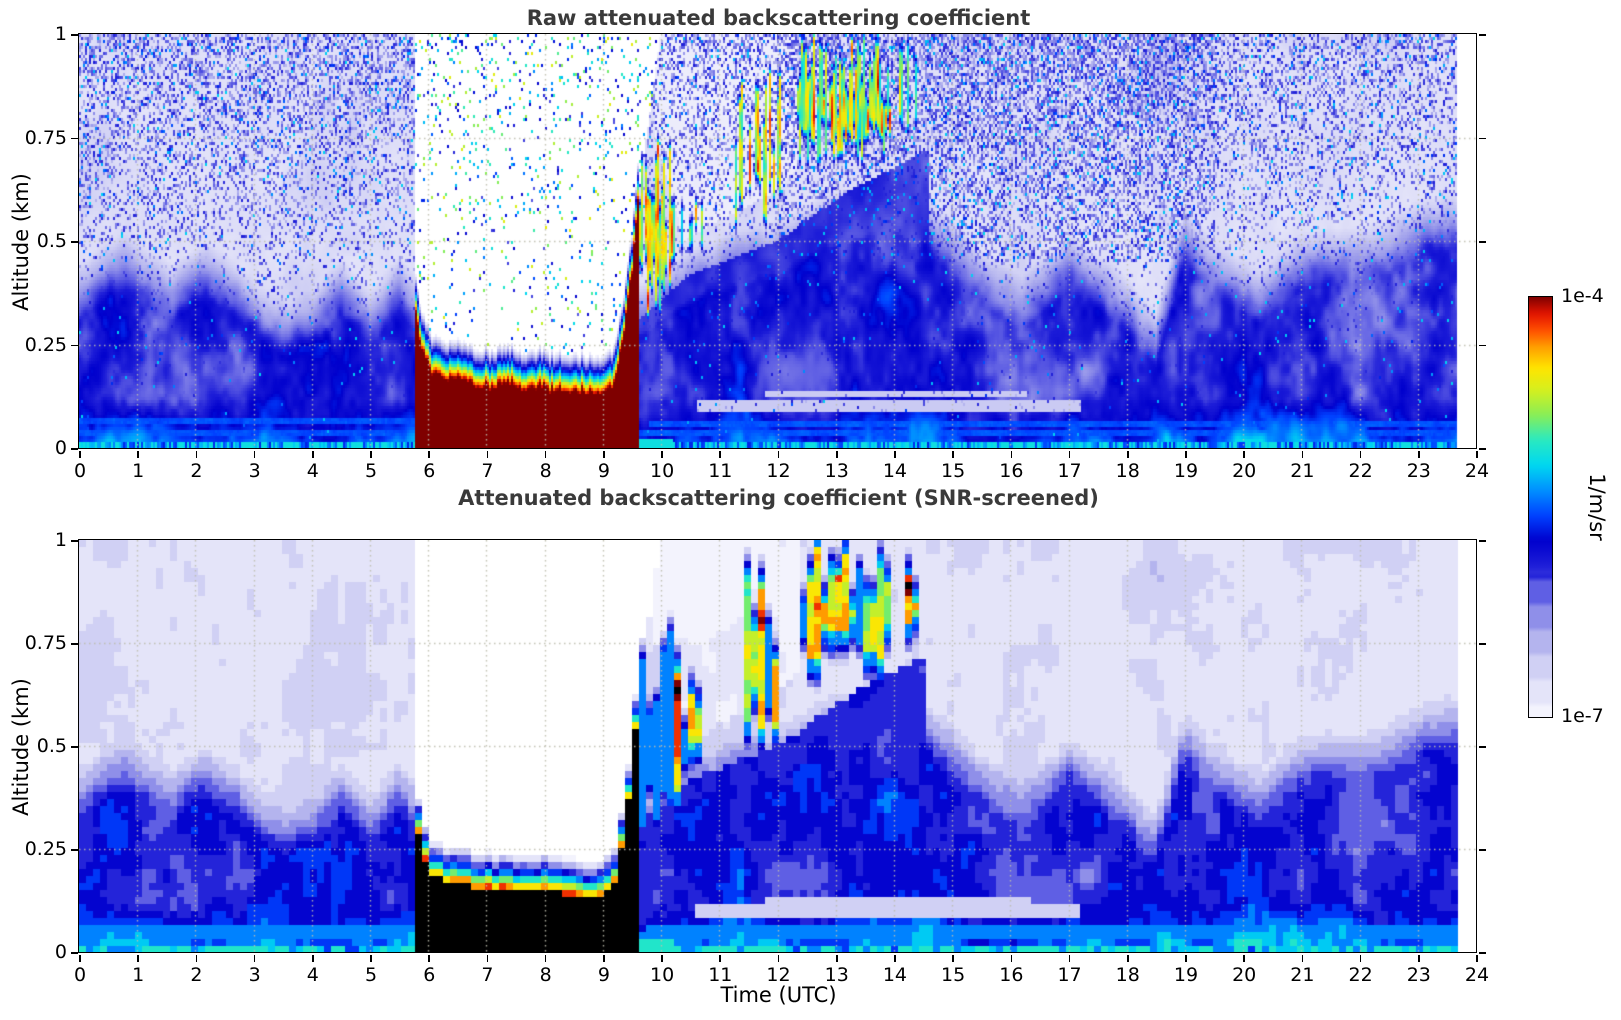  What do you see at coordinates (1244, 975) in the screenshot?
I see `x-tick-label: 20` at bounding box center [1244, 975].